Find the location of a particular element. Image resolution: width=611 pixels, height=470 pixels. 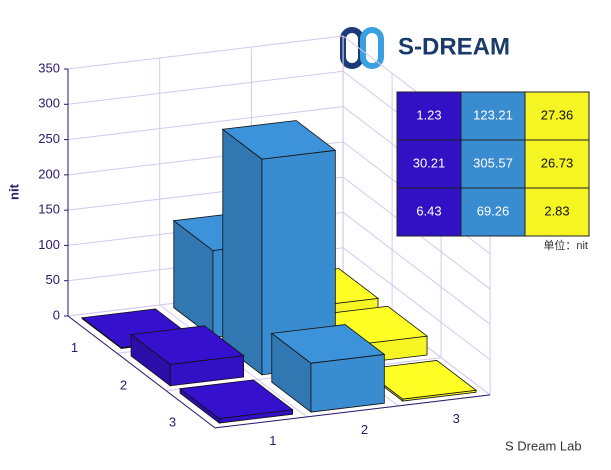

table-value: 27.36 is located at coordinates (557, 114).